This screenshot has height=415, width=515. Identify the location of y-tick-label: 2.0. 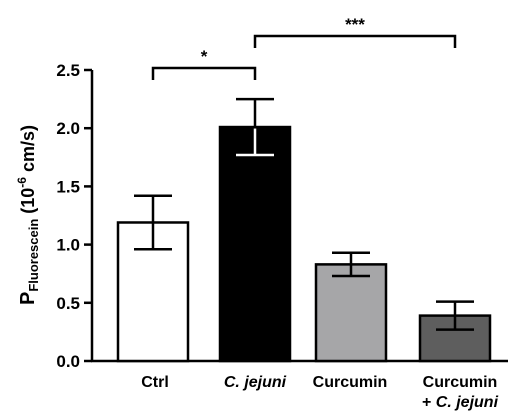
(68, 128).